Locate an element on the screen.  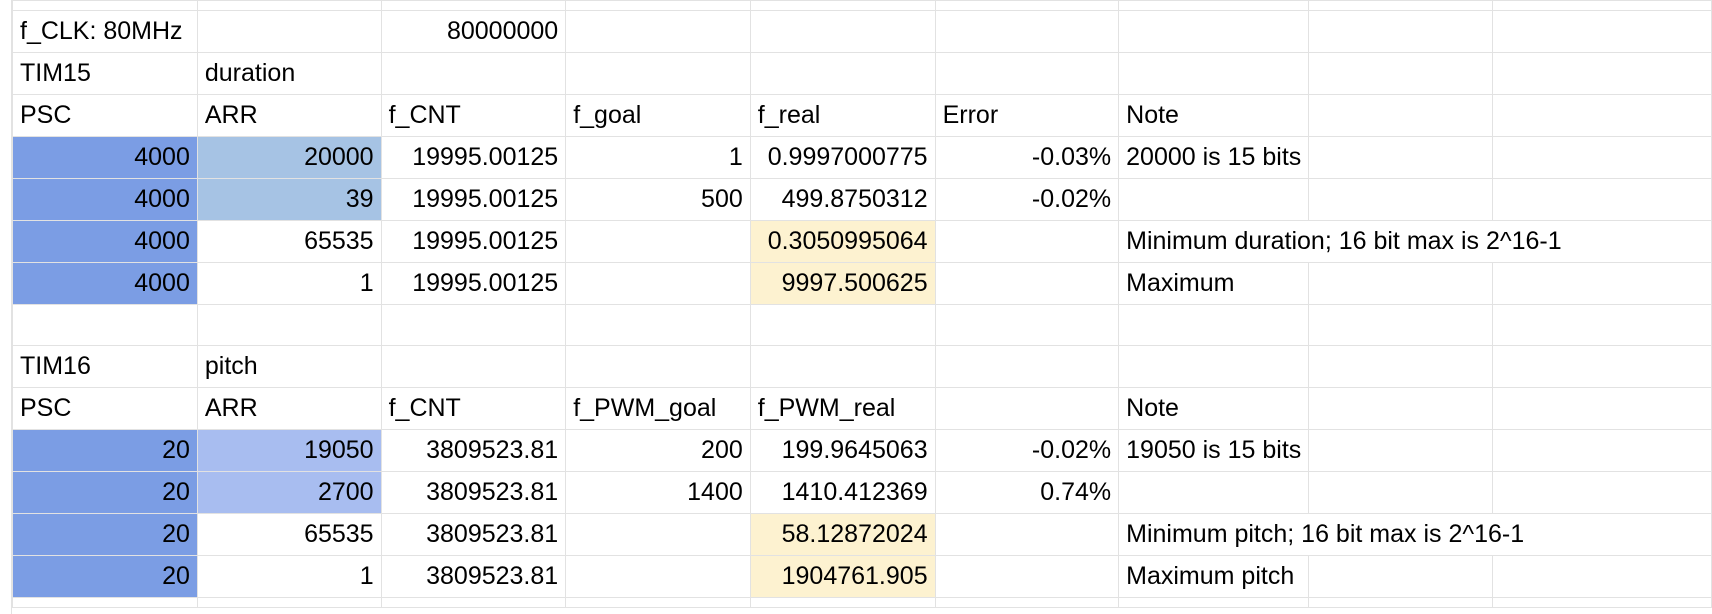
cell: 199.9645063 is located at coordinates (842, 450).